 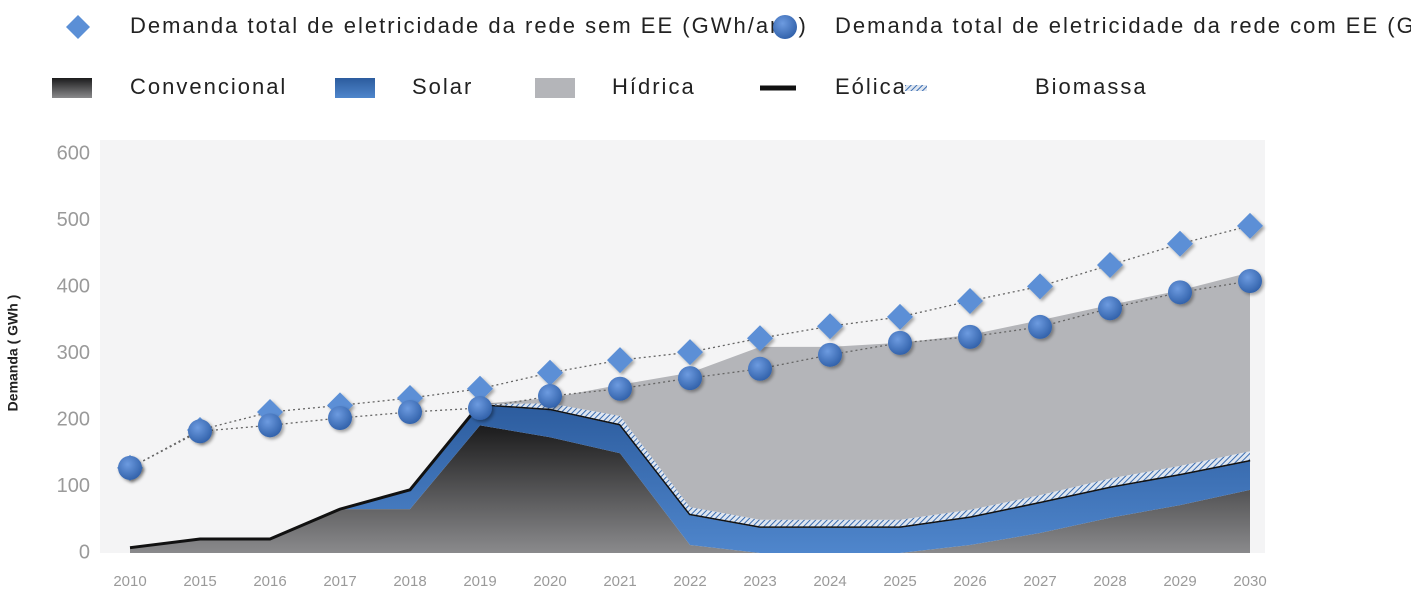 What do you see at coordinates (208, 86) in the screenshot?
I see `legend-label: Convencional` at bounding box center [208, 86].